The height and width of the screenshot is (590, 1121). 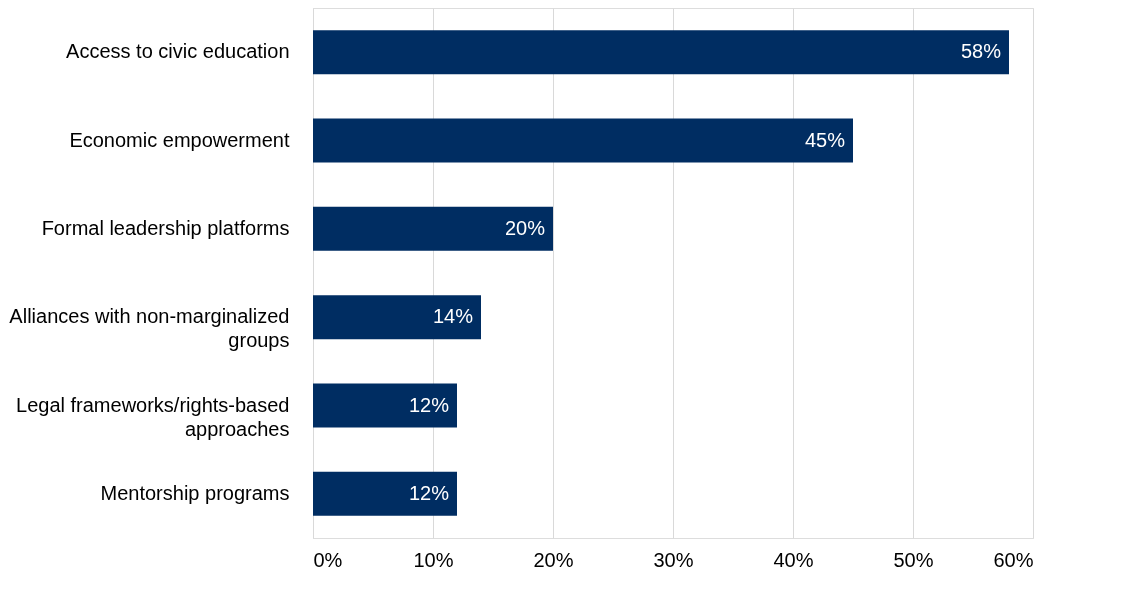 I want to click on x-tick-label: 20%, so click(x=553, y=559).